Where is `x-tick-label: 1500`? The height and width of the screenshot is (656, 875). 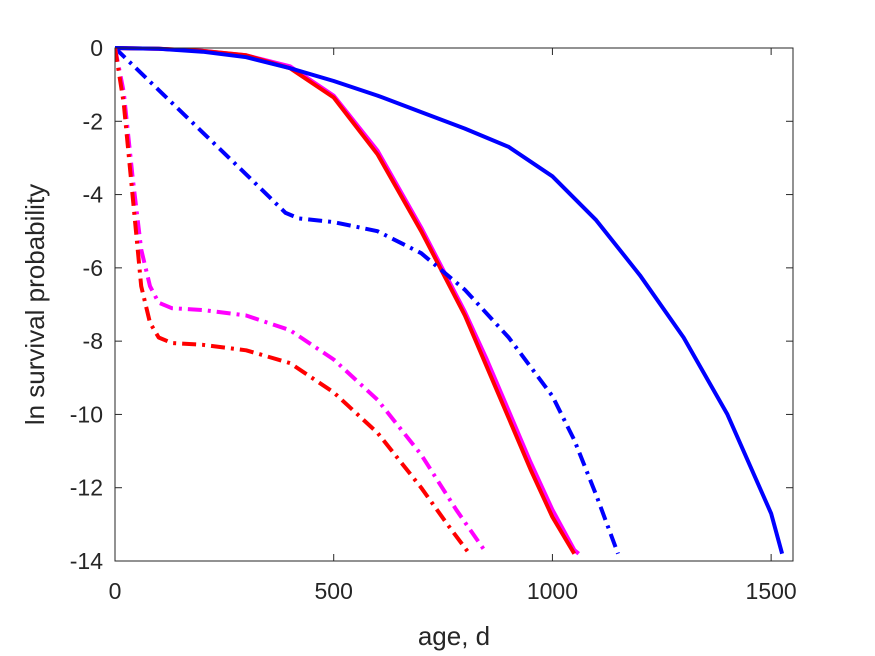 x-tick-label: 1500 is located at coordinates (771, 591).